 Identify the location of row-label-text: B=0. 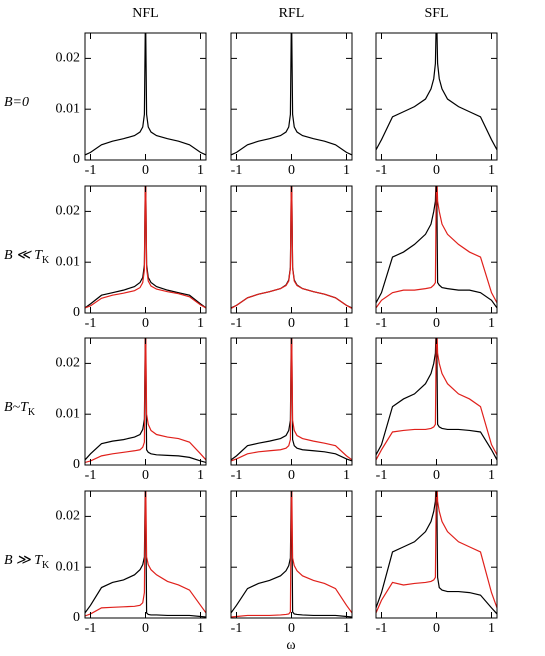
(16, 102).